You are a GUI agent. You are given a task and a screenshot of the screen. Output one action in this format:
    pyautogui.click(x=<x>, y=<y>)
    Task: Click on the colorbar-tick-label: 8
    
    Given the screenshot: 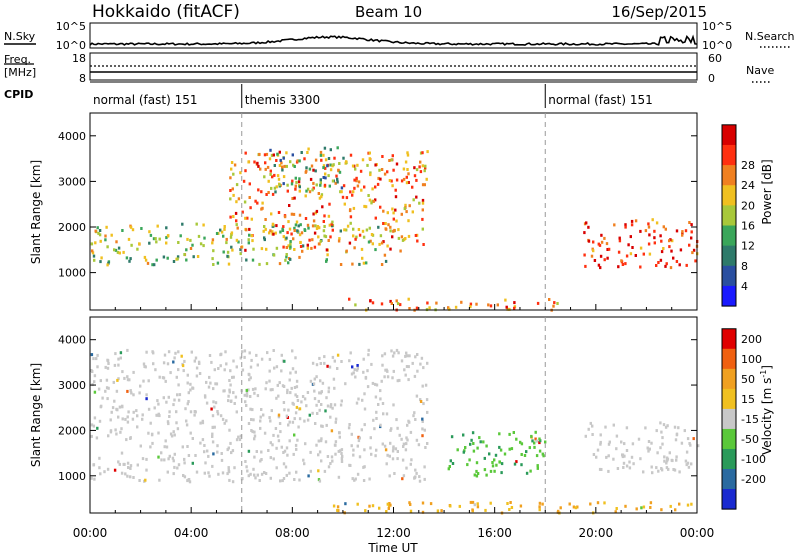 What is the action you would take?
    pyautogui.click(x=744, y=266)
    